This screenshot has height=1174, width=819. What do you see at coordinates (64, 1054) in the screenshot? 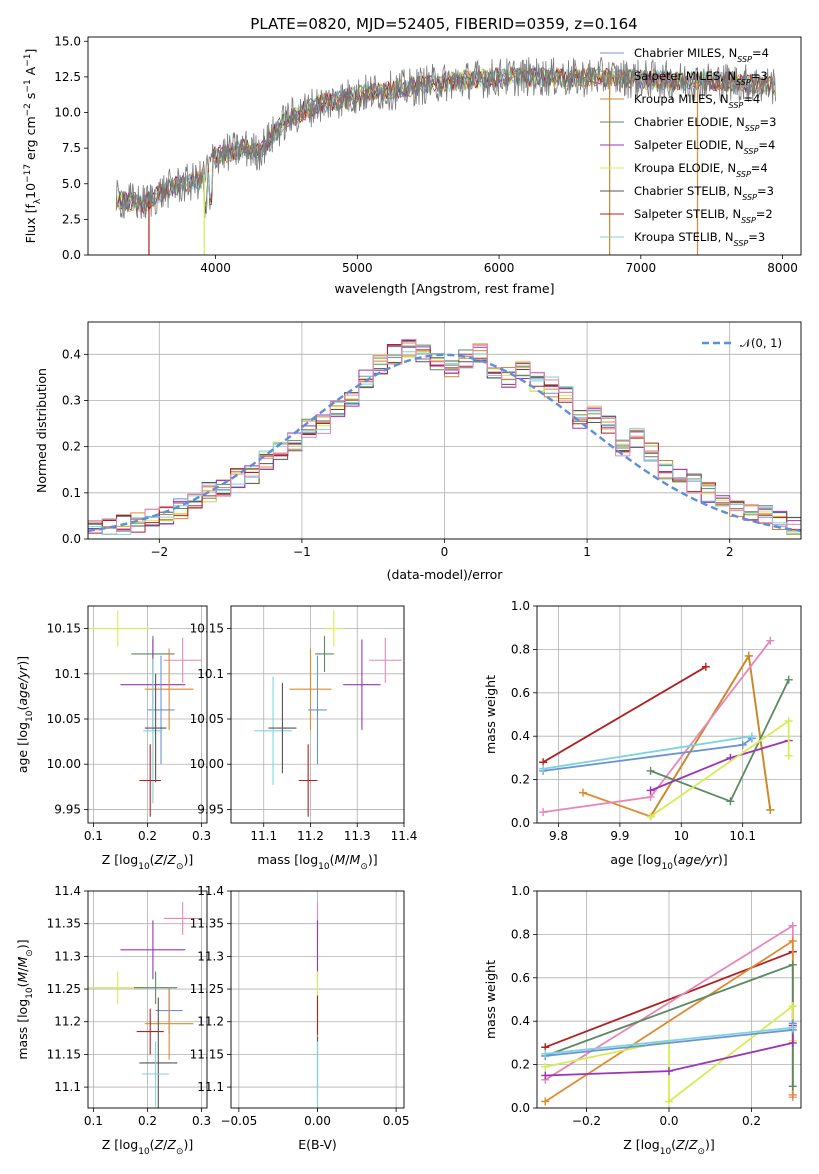
I see `y-tick-label: 11.15` at bounding box center [64, 1054].